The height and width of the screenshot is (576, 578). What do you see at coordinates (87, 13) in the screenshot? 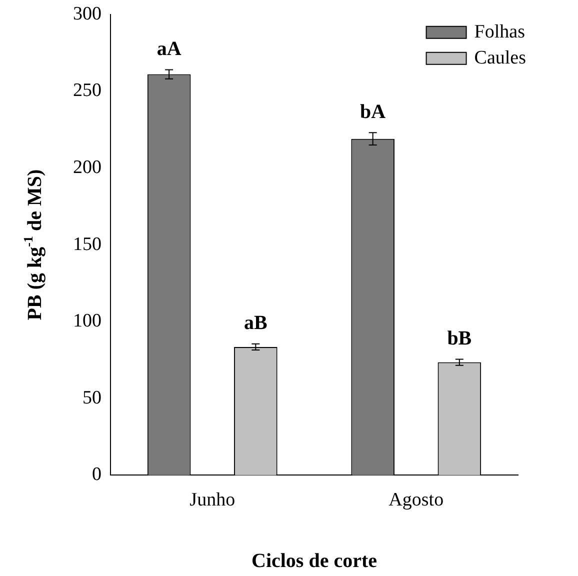
I see `y-tick-label: 300` at bounding box center [87, 13].